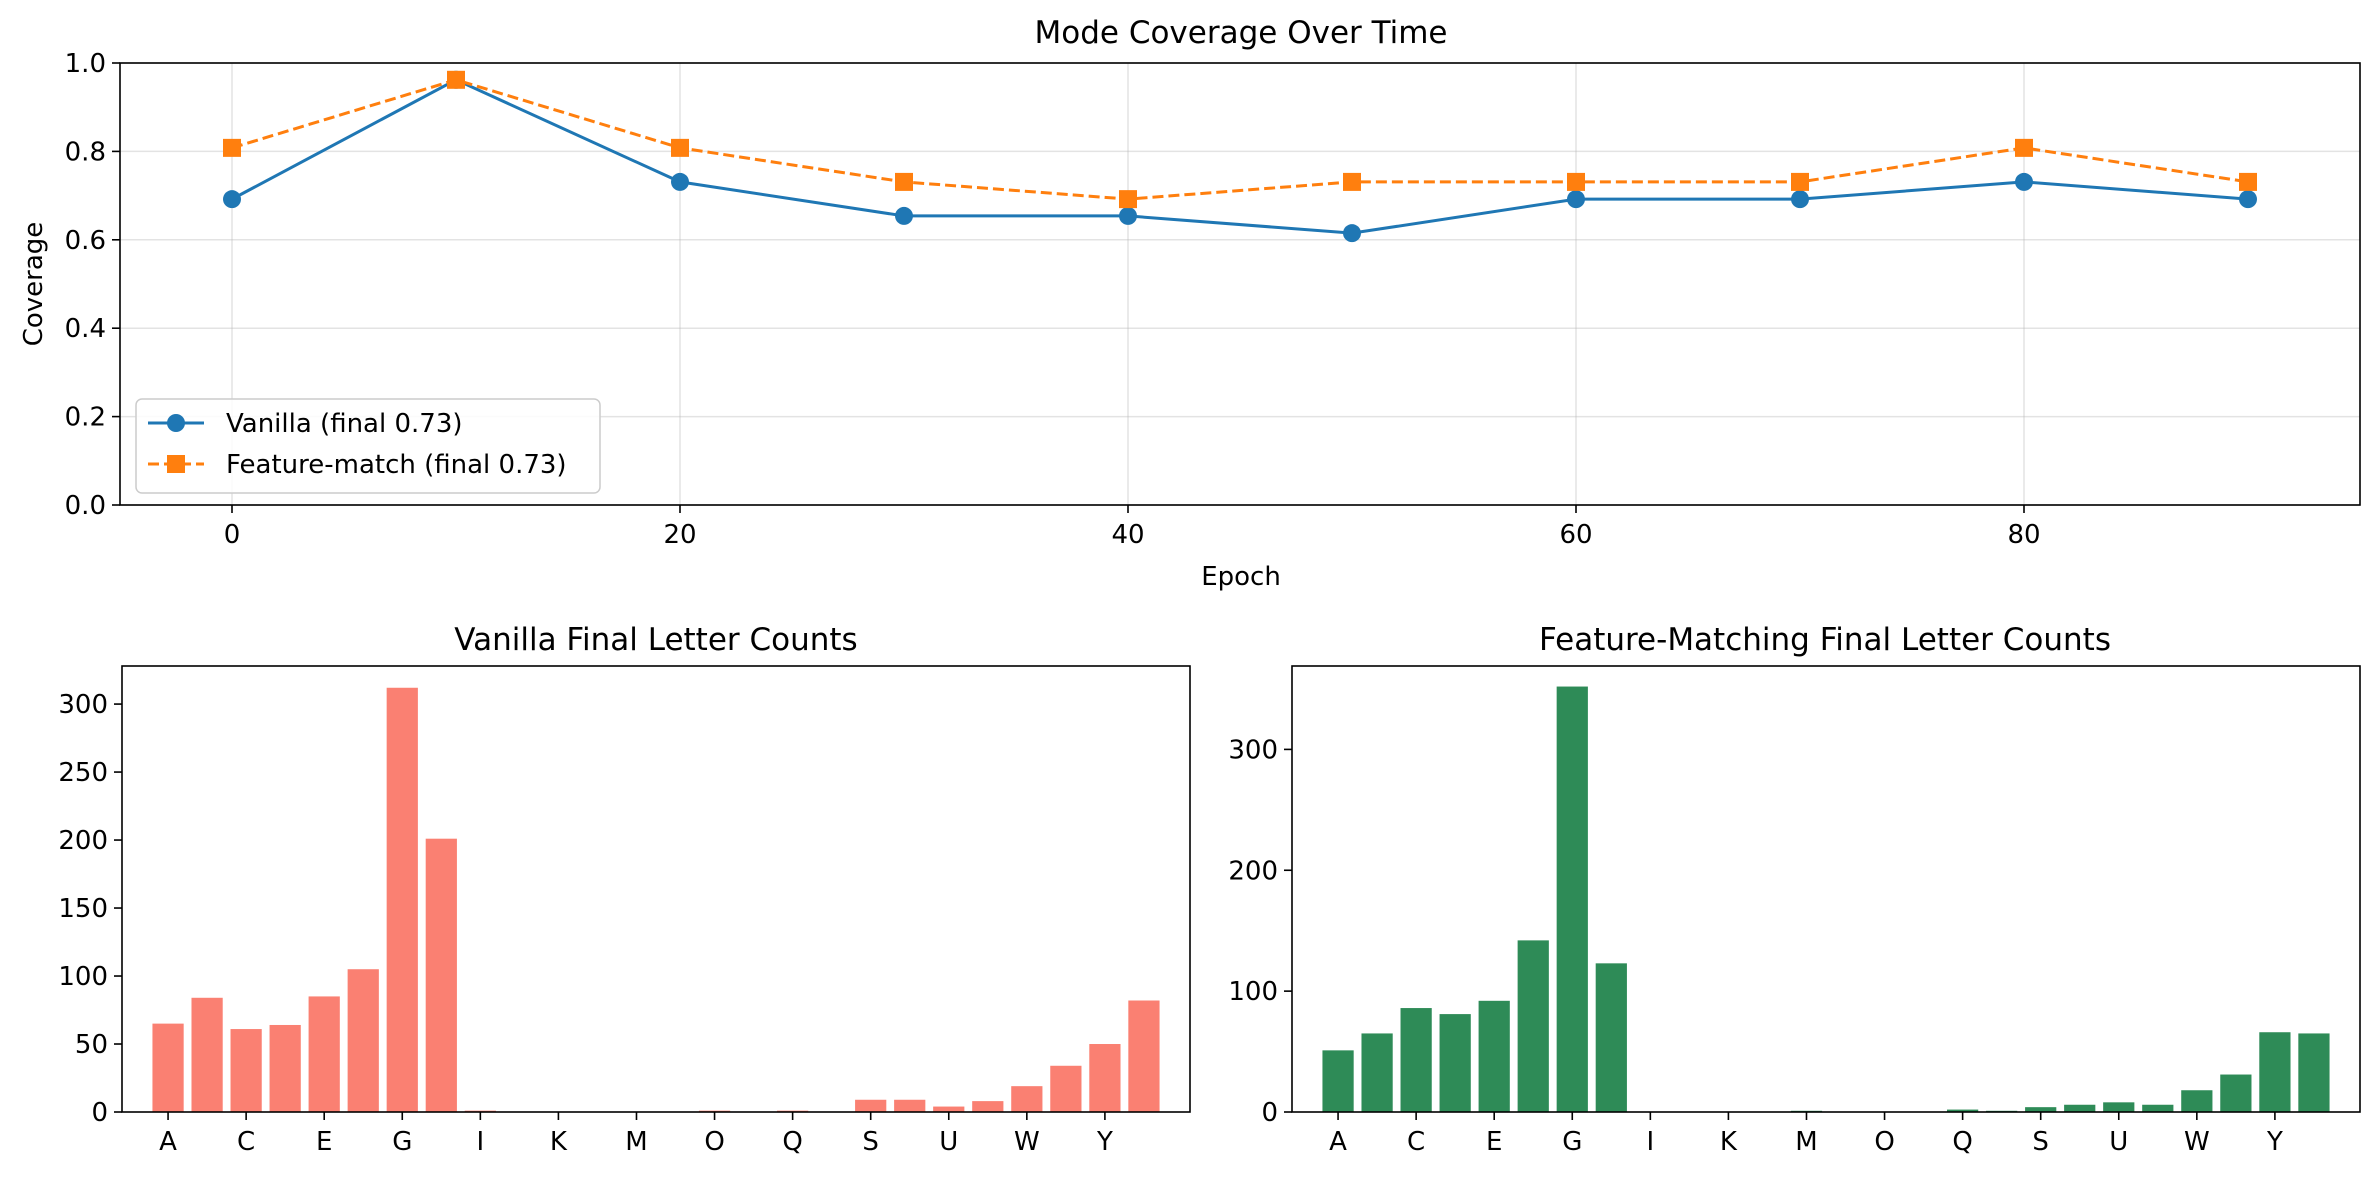  Describe the element at coordinates (910, 1105) in the screenshot. I see `bar-T` at that location.